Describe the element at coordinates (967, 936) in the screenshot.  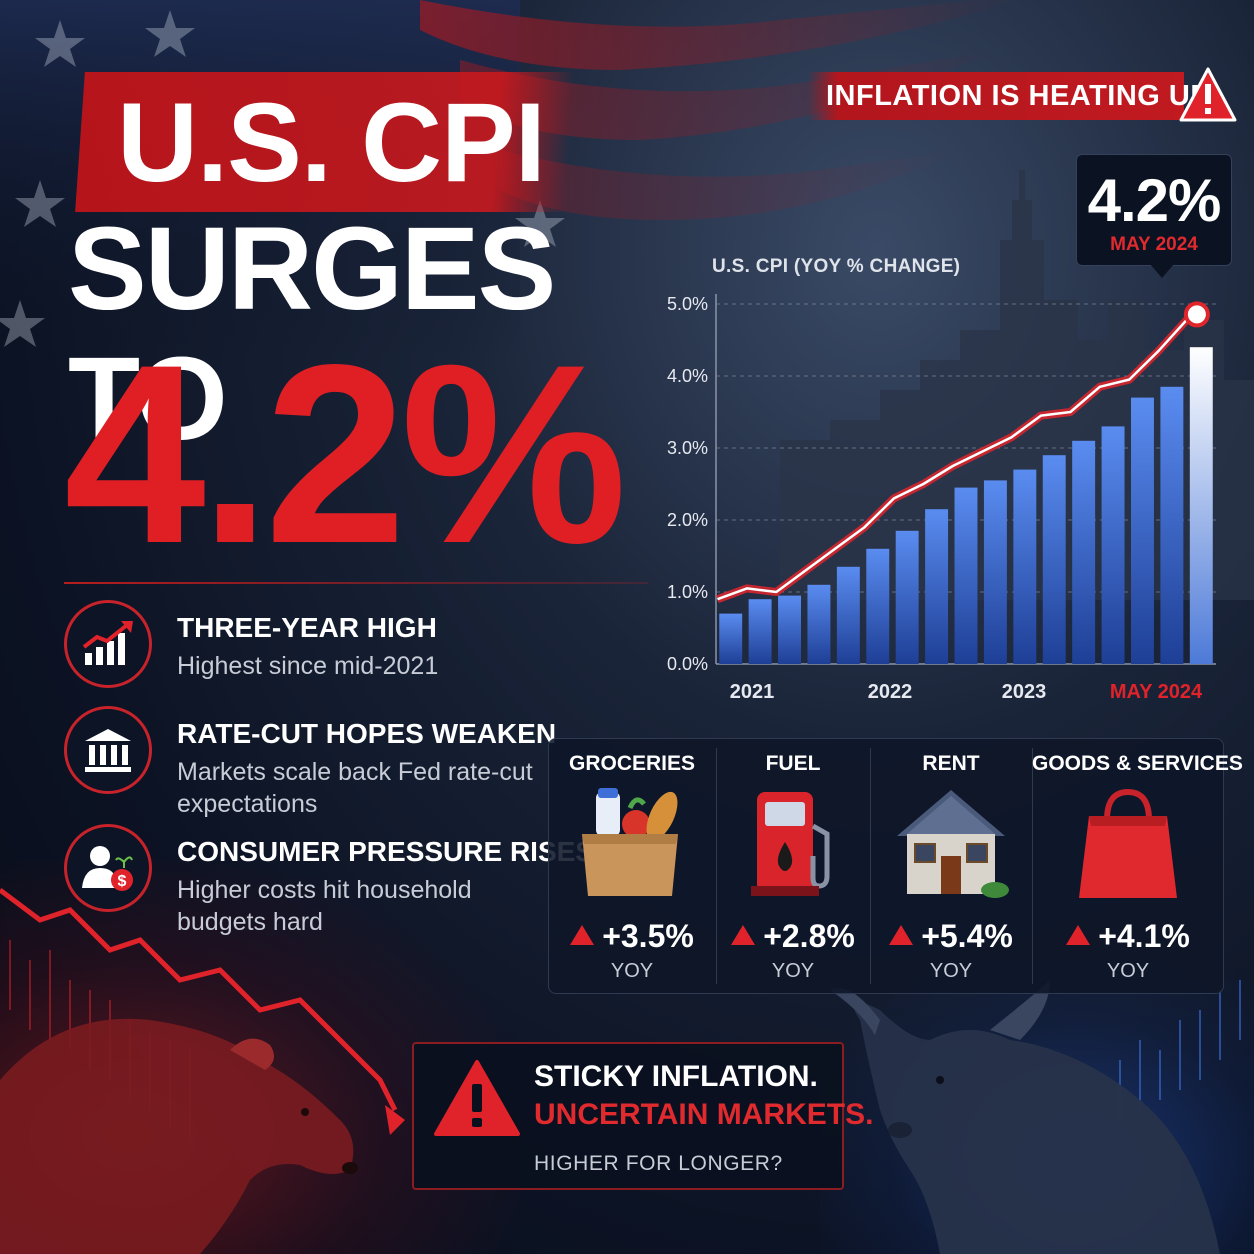
I see `category-change-value: +5.4%` at that location.